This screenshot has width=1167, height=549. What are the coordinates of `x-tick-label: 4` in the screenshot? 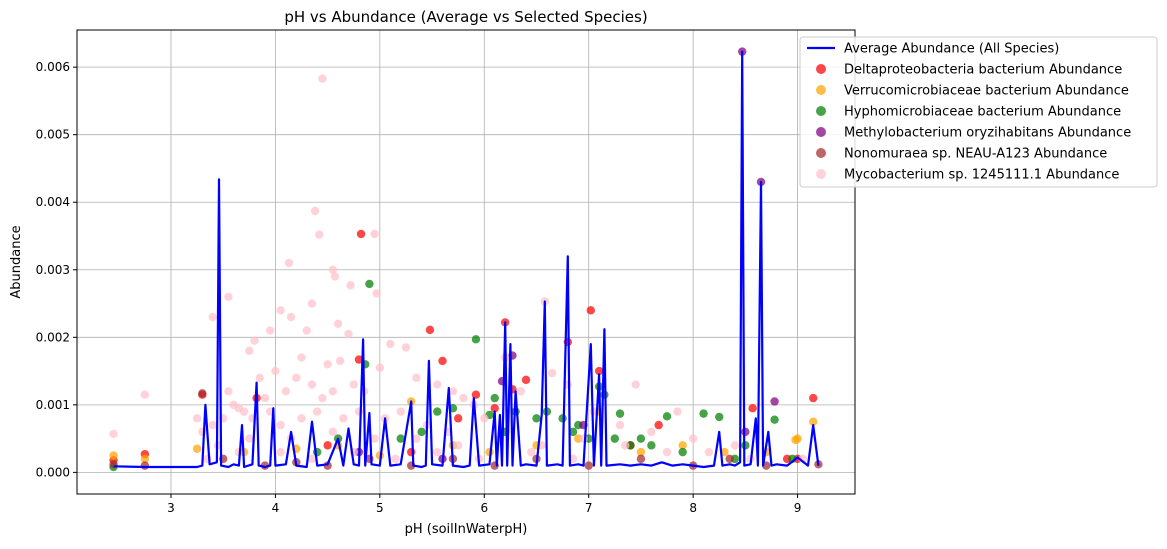 It's located at (276, 508).